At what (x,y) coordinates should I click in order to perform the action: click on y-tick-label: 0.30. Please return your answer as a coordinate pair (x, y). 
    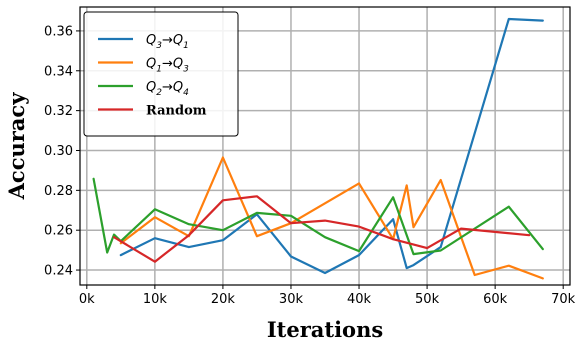
    Looking at the image, I should click on (58, 151).